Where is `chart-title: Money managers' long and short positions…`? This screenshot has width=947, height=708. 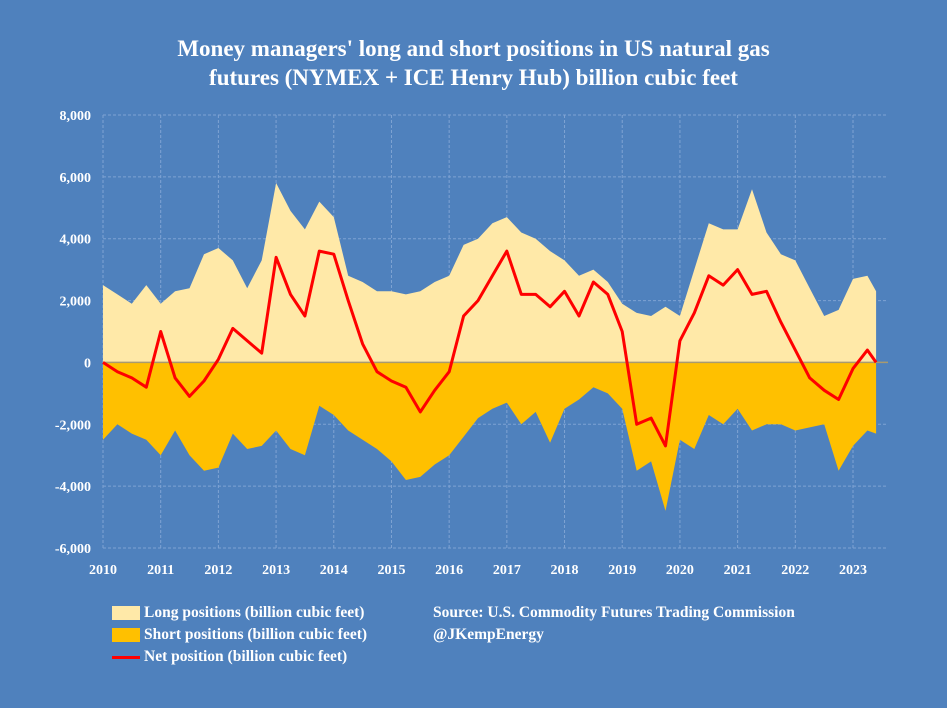 chart-title: Money managers' long and short positions… is located at coordinates (473, 63).